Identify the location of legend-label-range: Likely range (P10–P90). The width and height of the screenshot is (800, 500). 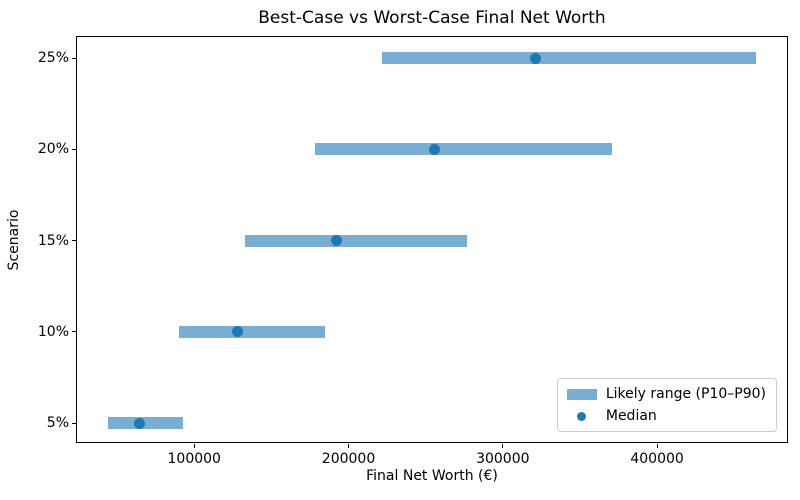
(685, 394).